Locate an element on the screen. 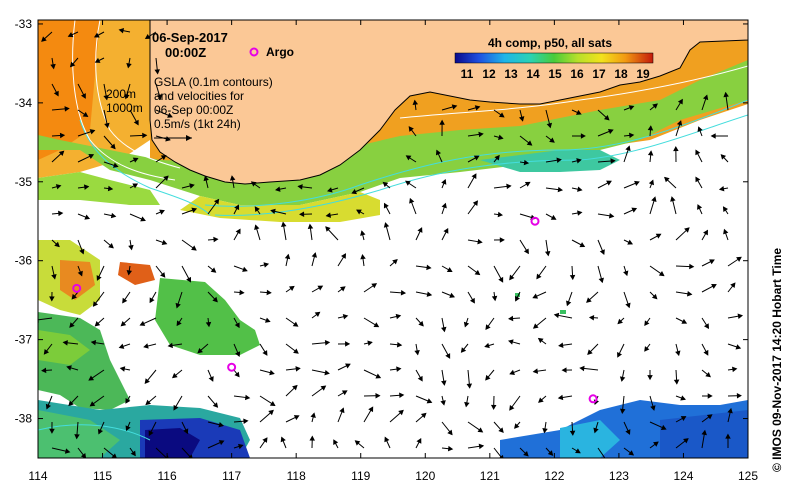 Image resolution: width=790 pixels, height=497 pixels. x-tick-label: 118 is located at coordinates (296, 476).